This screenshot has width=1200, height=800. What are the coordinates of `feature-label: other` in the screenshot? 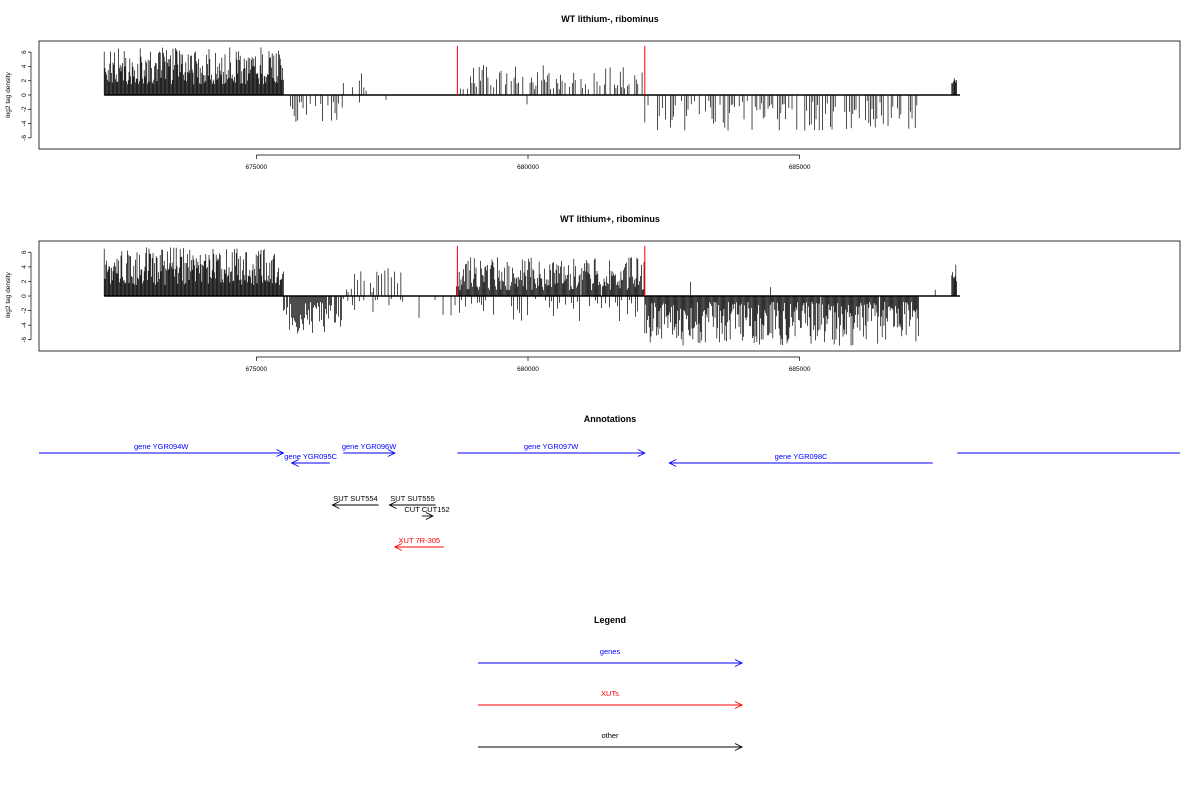 It's located at (610, 735).